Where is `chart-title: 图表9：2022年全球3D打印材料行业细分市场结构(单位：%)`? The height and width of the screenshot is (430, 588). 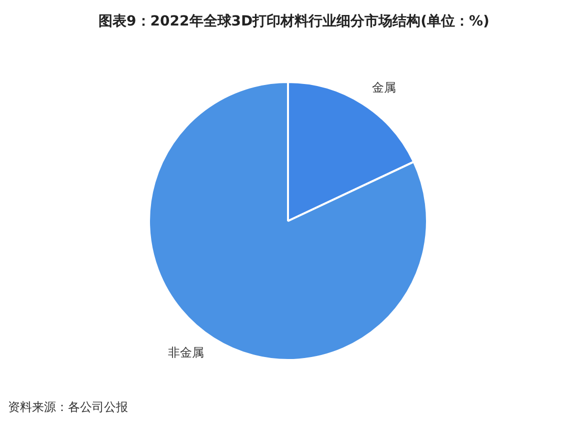
chart-title: 图表9：2022年全球3D打印材料行业细分市场结构(单位：%) is located at coordinates (294, 21).